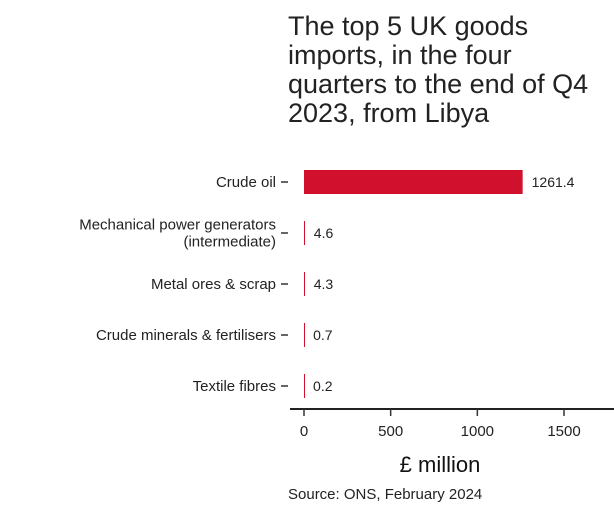  What do you see at coordinates (246, 182) in the screenshot?
I see `category-label: Crude oil` at bounding box center [246, 182].